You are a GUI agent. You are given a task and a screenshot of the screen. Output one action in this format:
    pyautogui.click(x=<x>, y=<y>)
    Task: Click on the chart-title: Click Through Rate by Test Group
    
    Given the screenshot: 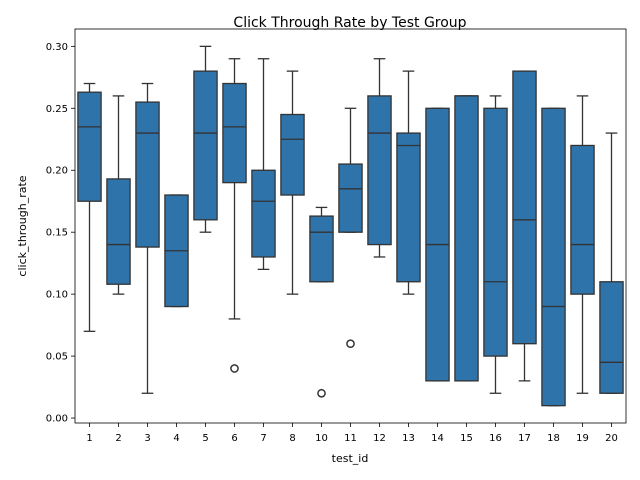 What is the action you would take?
    pyautogui.click(x=349, y=23)
    